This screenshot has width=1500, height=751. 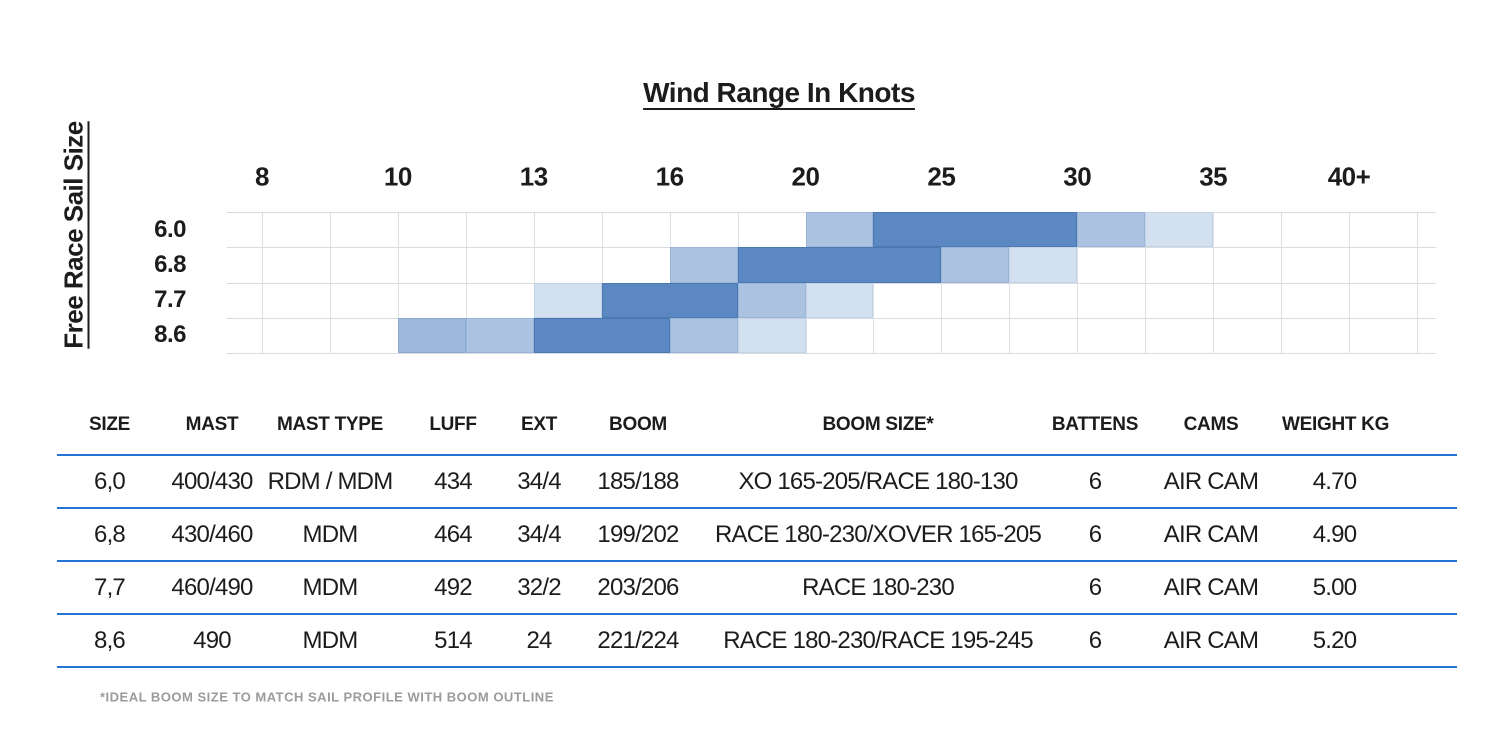 What do you see at coordinates (1369, 425) in the screenshot?
I see `header-cell: WEIGHT KG` at bounding box center [1369, 425].